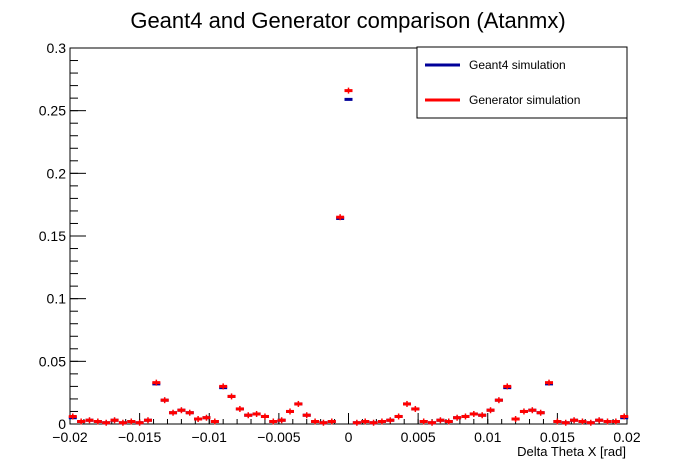 The height and width of the screenshot is (472, 696). What do you see at coordinates (524, 100) in the screenshot?
I see `legend-label-generator: Generator simulation` at bounding box center [524, 100].